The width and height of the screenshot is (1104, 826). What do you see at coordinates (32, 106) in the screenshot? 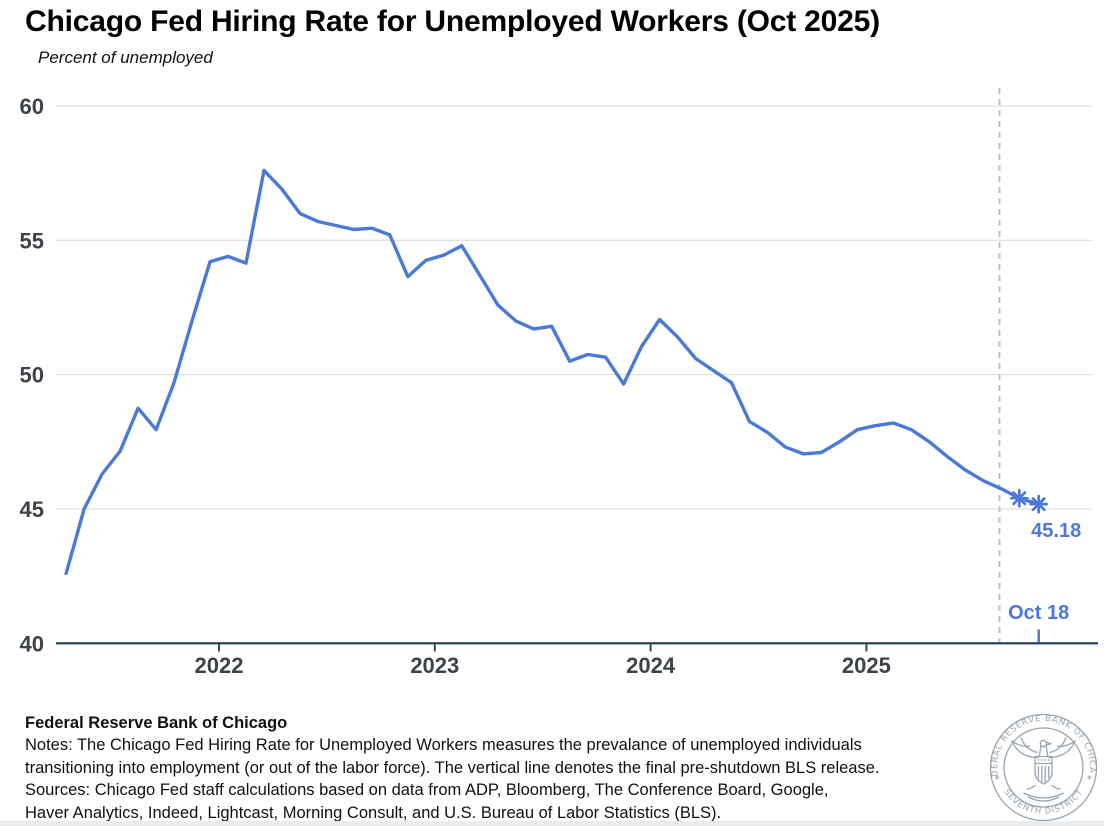
I see `svg-text: 60` at bounding box center [32, 106].